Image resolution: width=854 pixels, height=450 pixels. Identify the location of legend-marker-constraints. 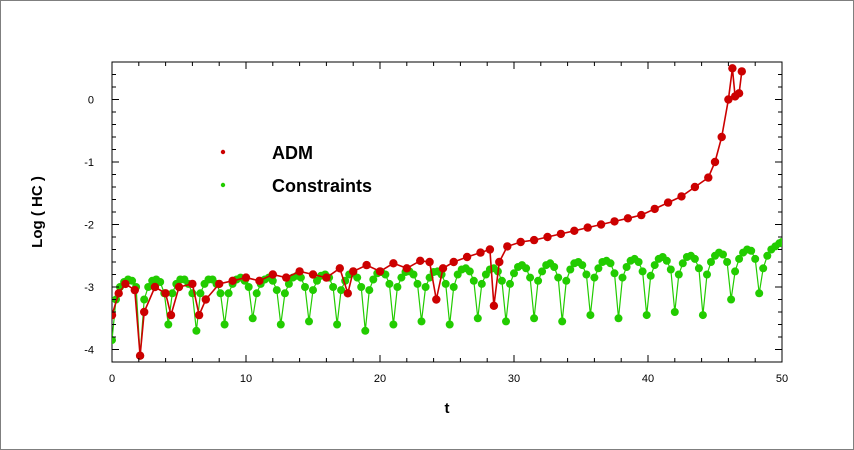
(223, 185).